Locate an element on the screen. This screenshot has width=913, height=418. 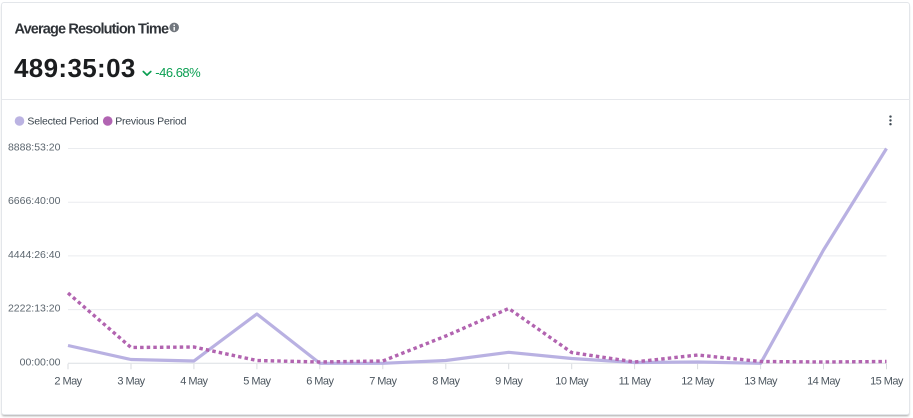
svg-text: 6666:40:00 is located at coordinates (34, 201).